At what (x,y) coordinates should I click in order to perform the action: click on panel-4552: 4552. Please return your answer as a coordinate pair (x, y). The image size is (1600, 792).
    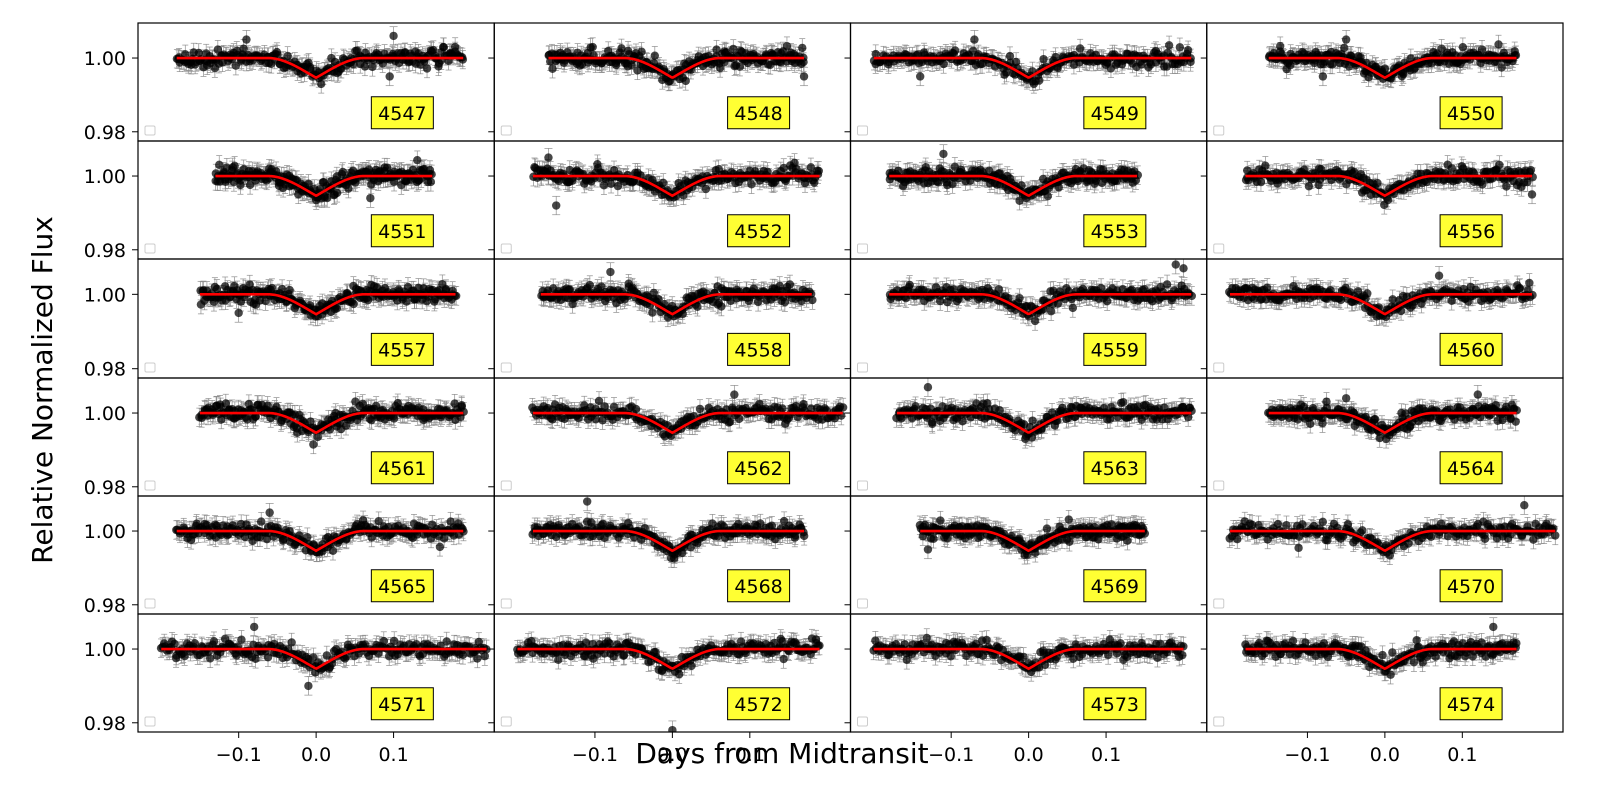
    Looking at the image, I should click on (670, 200).